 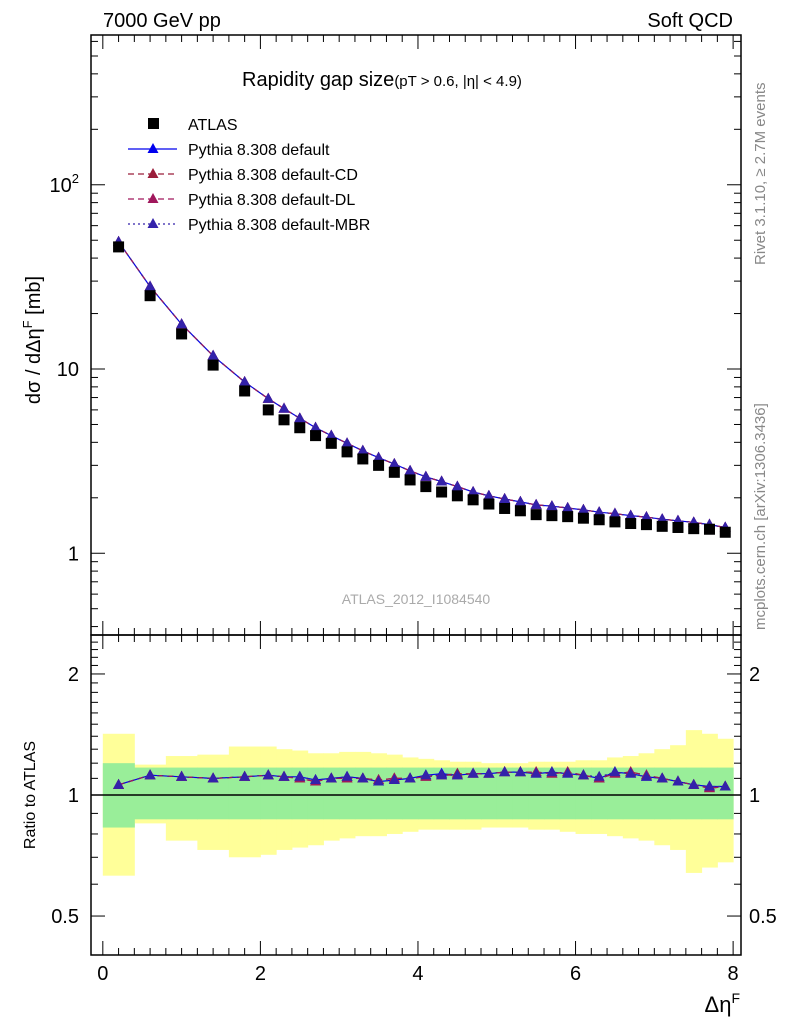 I want to click on x-tick-label: 2, so click(x=260, y=974).